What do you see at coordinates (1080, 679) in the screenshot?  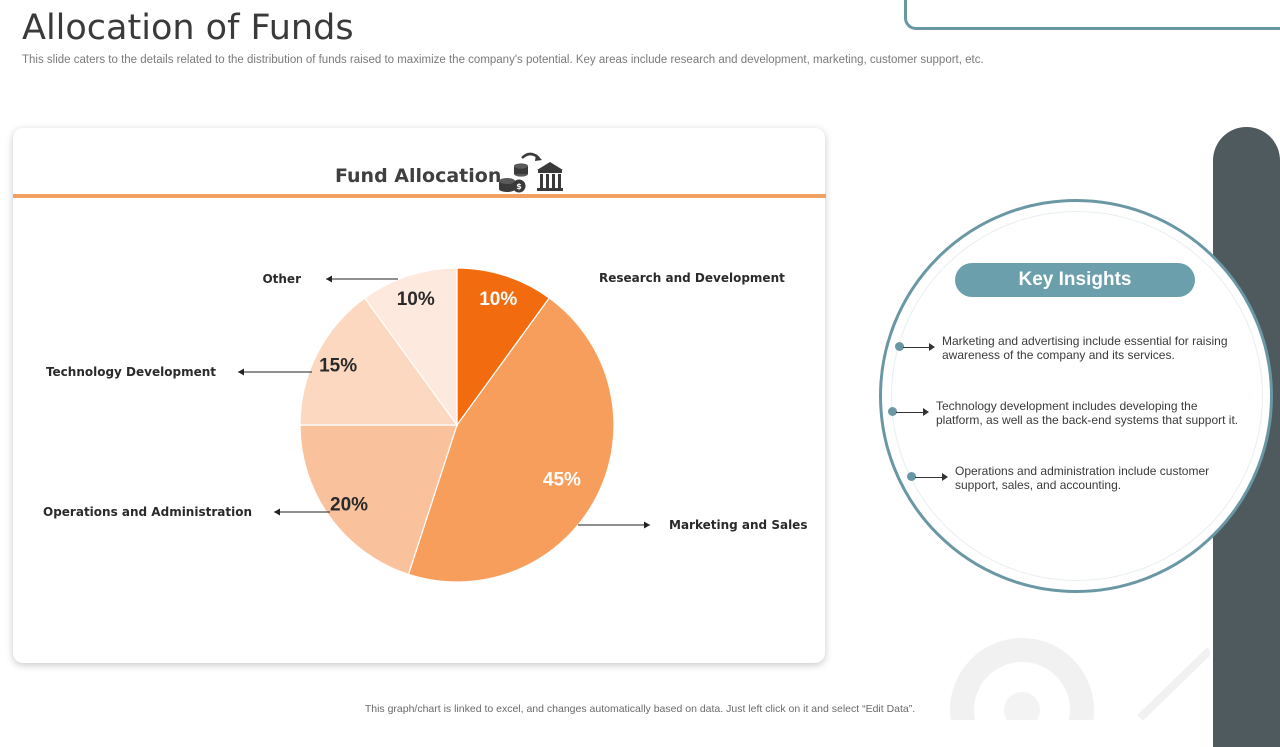 I see `bottom-decorative-circles` at bounding box center [1080, 679].